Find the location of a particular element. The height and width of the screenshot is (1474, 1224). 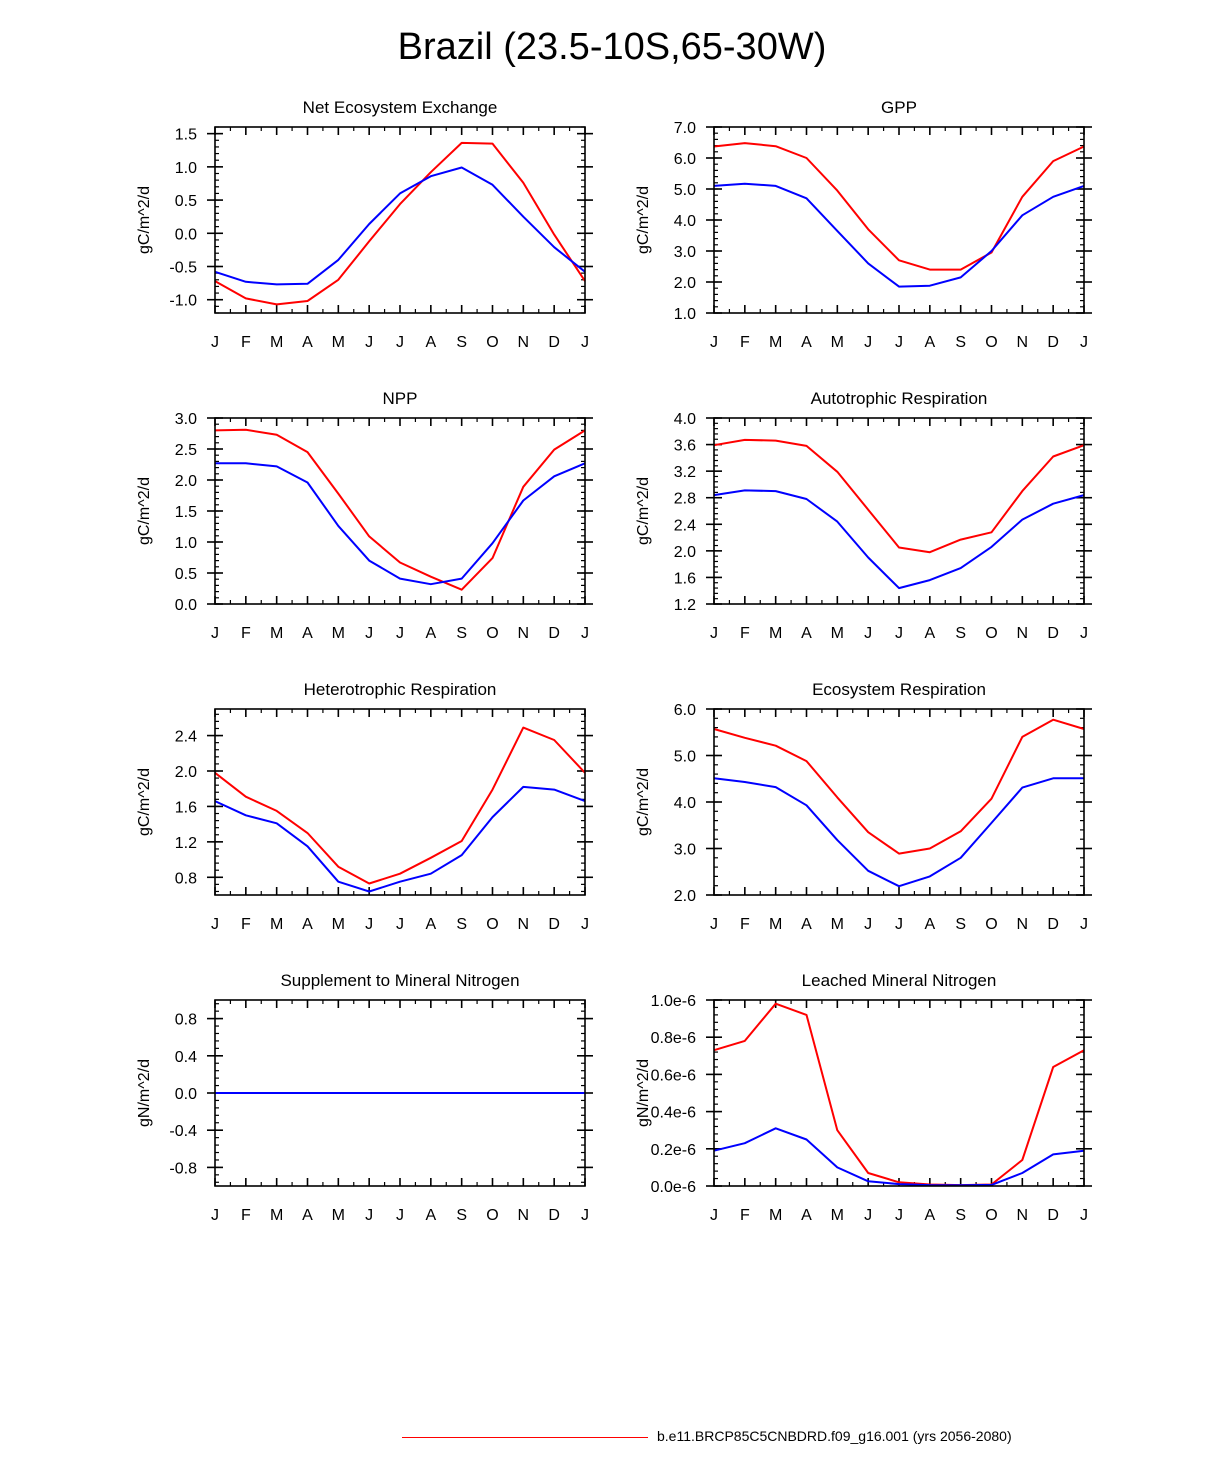

y-tick-label: 2.8 is located at coordinates (685, 499).